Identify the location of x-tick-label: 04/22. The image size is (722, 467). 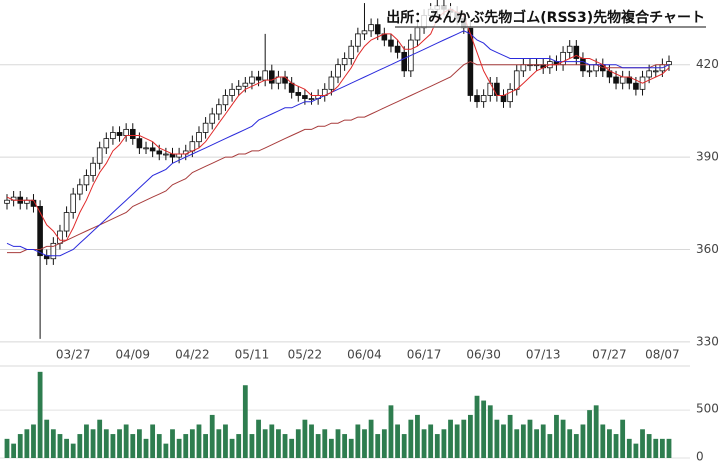
(192, 355).